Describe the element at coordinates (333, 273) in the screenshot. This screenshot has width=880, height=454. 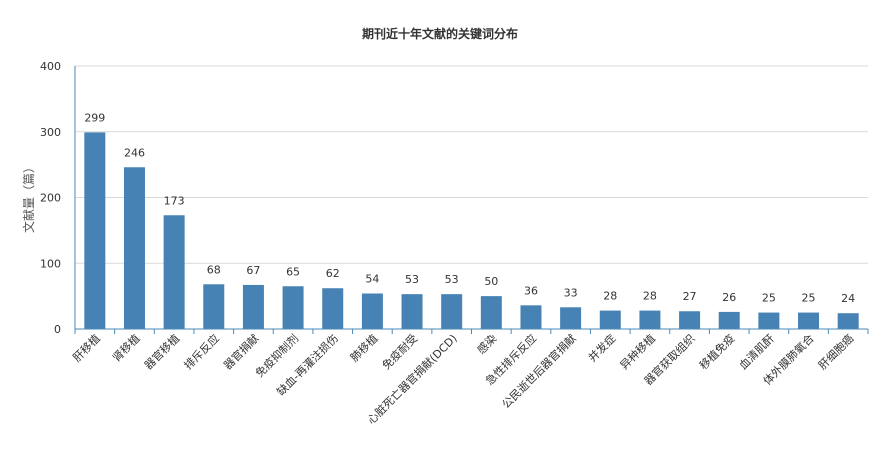
I see `data-label: 62` at that location.